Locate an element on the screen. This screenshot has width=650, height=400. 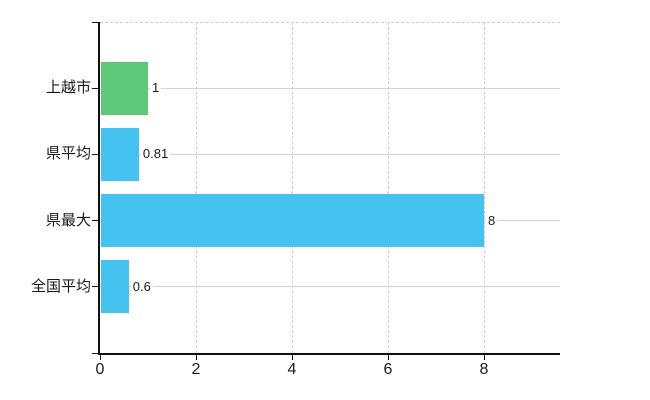
x-tick-label: 0 is located at coordinates (100, 369).